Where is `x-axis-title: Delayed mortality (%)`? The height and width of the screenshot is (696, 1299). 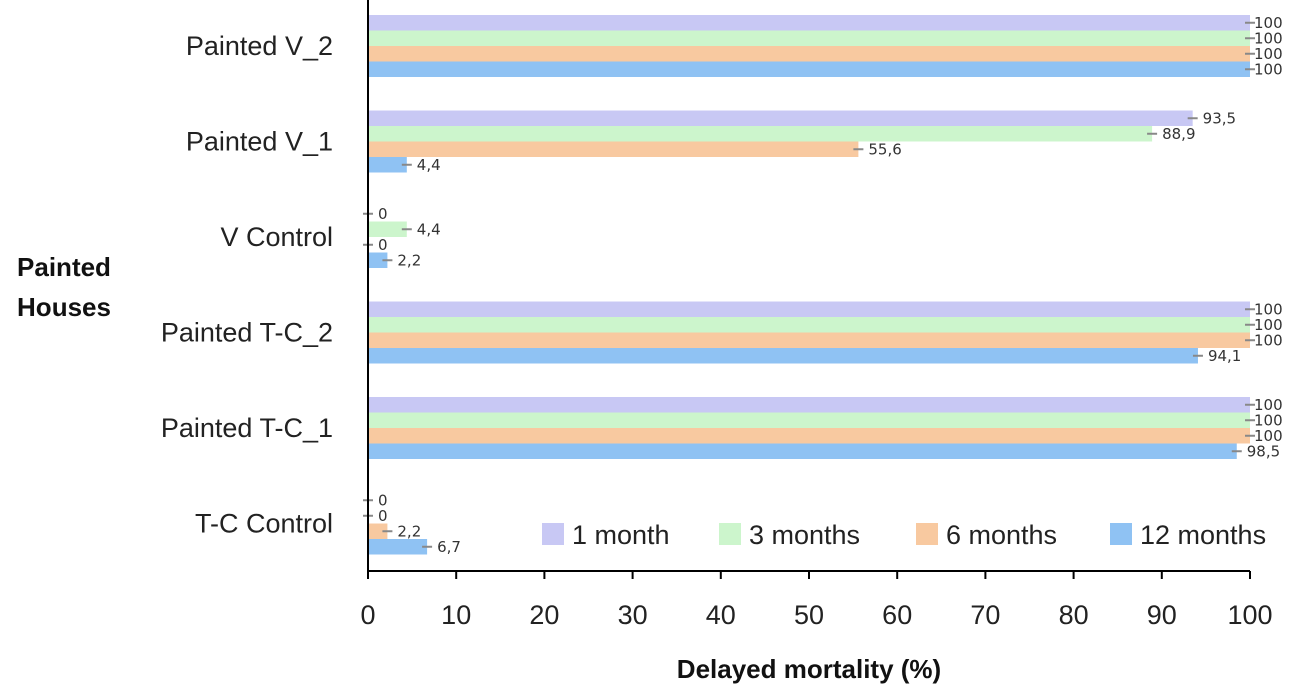 x-axis-title: Delayed mortality (%) is located at coordinates (809, 669).